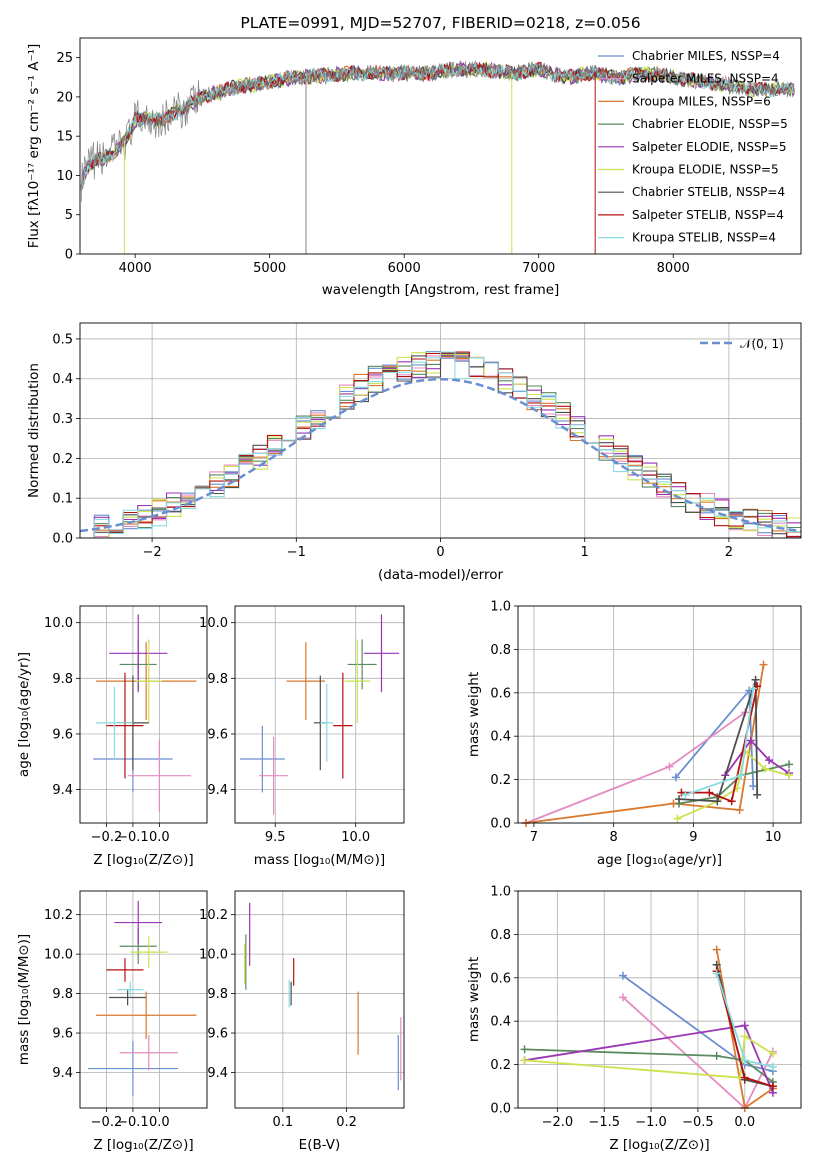 The image size is (819, 1170). Describe the element at coordinates (585, 552) in the screenshot. I see `x-tick-label: 1` at that location.